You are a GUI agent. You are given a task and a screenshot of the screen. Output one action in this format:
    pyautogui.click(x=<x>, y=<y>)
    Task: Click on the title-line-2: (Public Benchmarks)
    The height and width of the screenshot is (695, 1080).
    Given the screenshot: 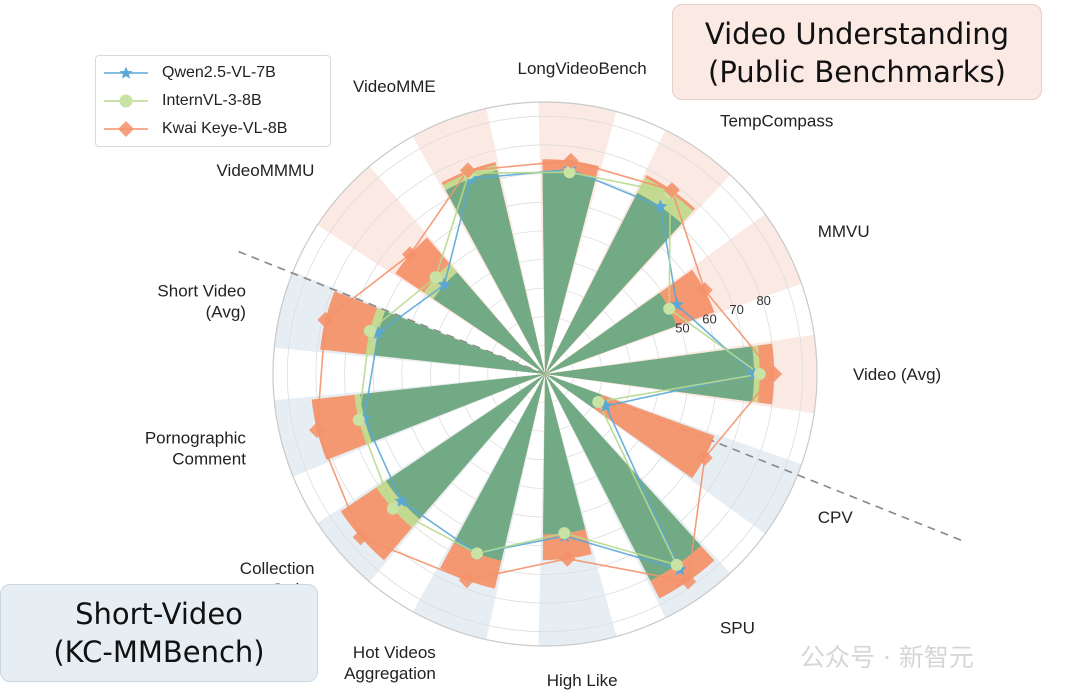 What is the action you would take?
    pyautogui.click(x=857, y=72)
    